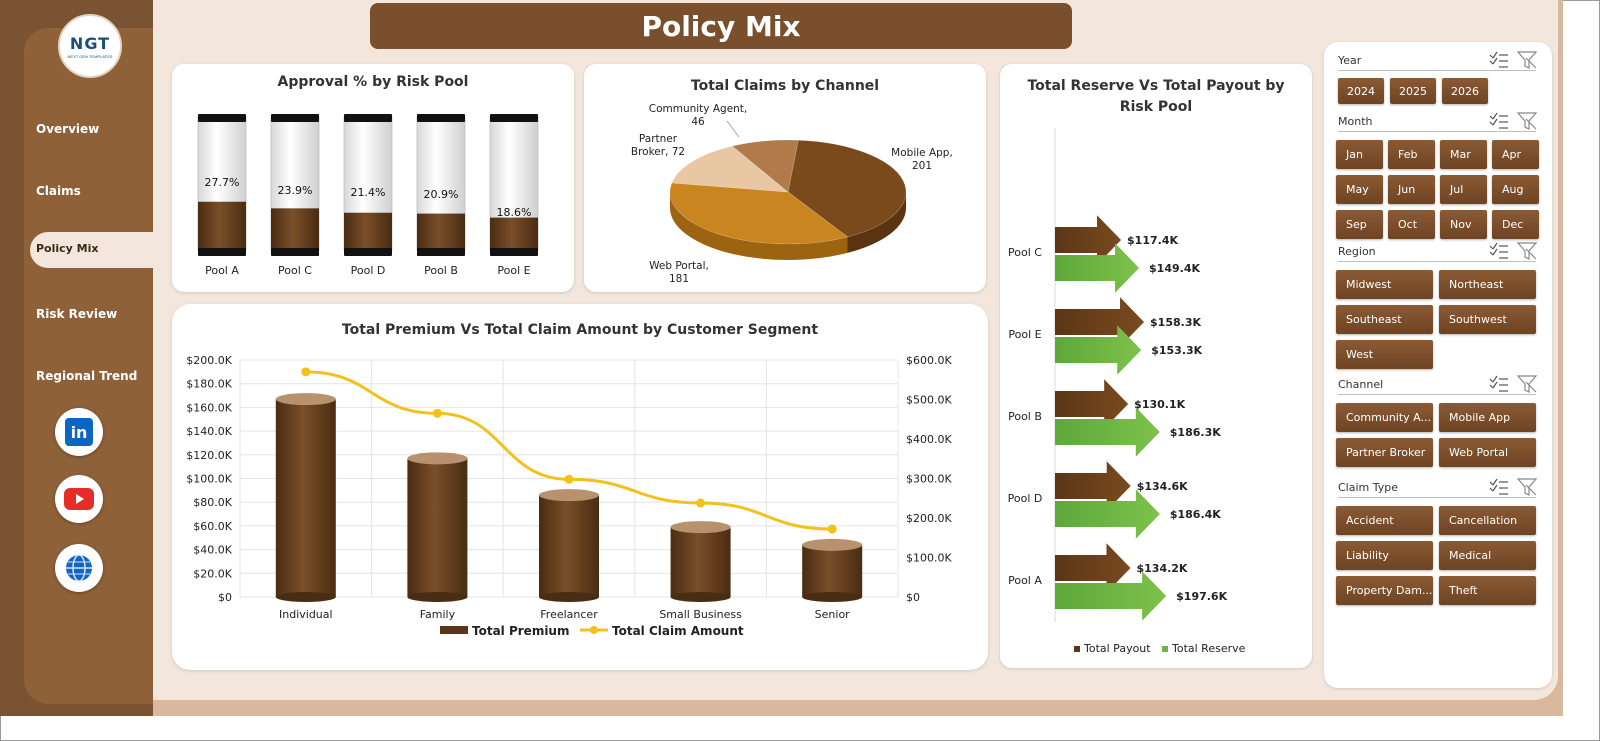 The height and width of the screenshot is (741, 1600). I want to click on month-option-jun: Jun, so click(1411, 189).